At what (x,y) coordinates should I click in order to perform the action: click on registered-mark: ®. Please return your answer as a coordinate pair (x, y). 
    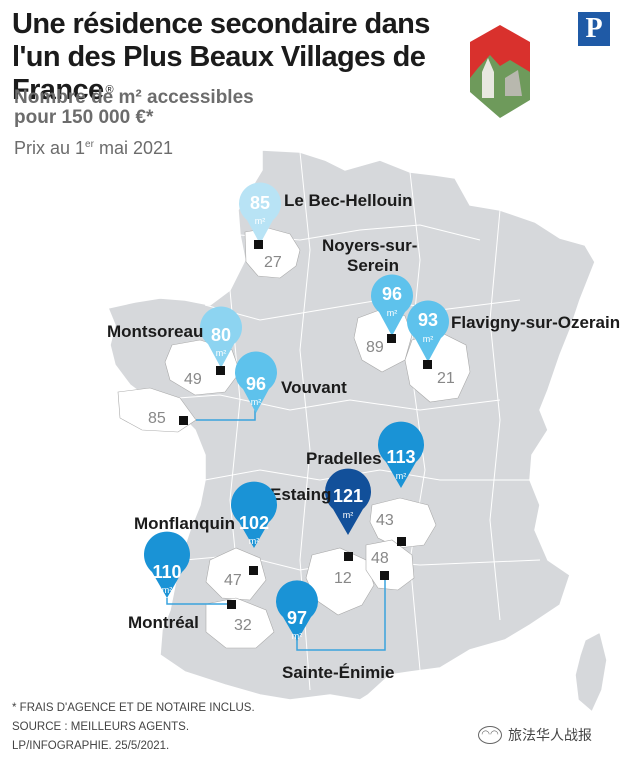
    Looking at the image, I should click on (109, 90).